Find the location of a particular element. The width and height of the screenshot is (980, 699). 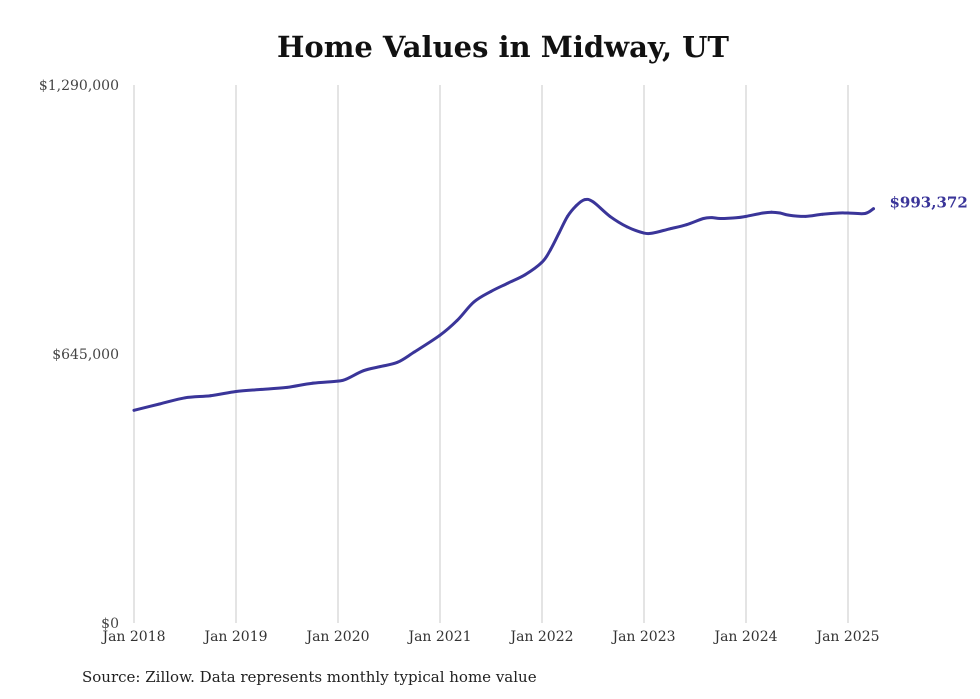

y-axis-ticks: $0 $645,000 $1,290,000 is located at coordinates (79, 355).